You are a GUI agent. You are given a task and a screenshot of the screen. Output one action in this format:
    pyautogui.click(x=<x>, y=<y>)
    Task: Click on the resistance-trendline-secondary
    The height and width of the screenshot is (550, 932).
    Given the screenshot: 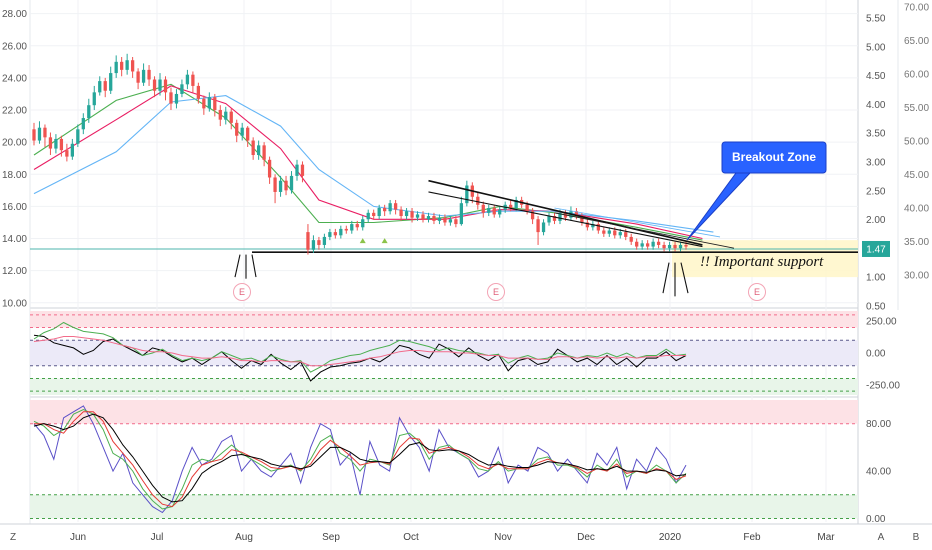 What is the action you would take?
    pyautogui.click(x=565, y=219)
    